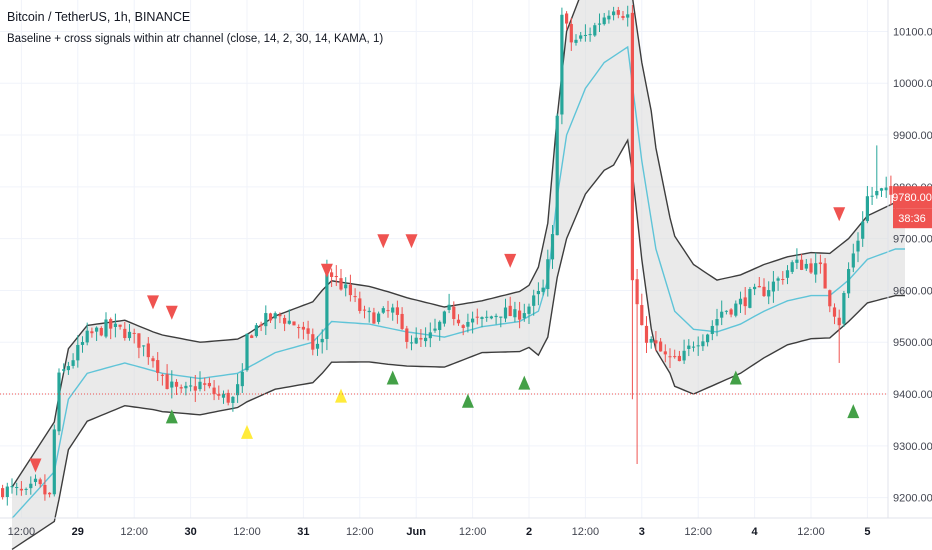 The image size is (932, 550). What do you see at coordinates (98, 17) in the screenshot?
I see `symbol-title: Bitcoin / TetherUS, 1h, BINANCE` at bounding box center [98, 17].